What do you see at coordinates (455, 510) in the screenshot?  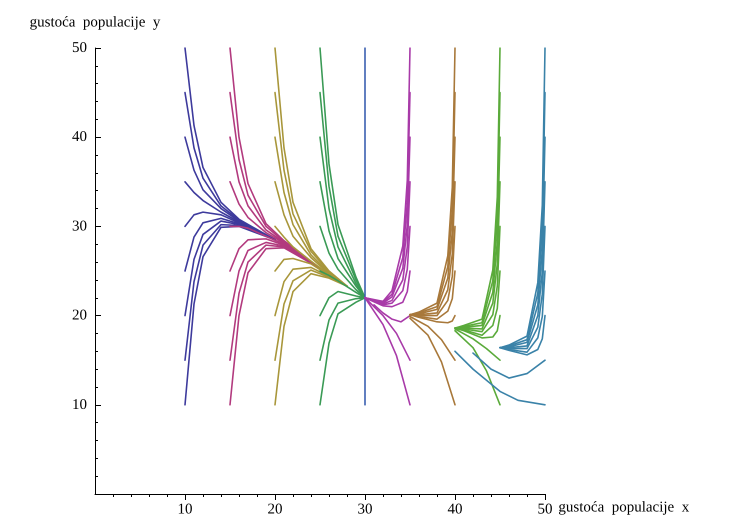 I see `x-tick-label: 40` at bounding box center [455, 510].